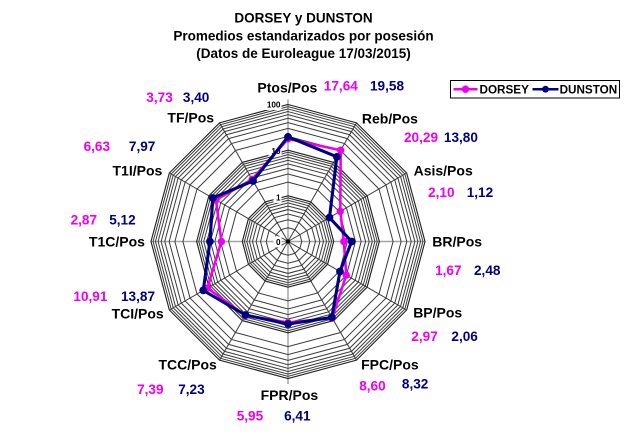  Describe the element at coordinates (278, 198) in the screenshot. I see `svg-text: 1` at that location.